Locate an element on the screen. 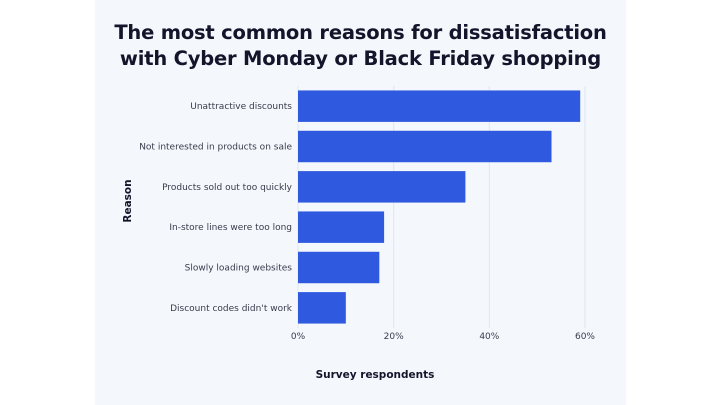 The width and height of the screenshot is (720, 405). x-tick-label: 60% is located at coordinates (585, 337).